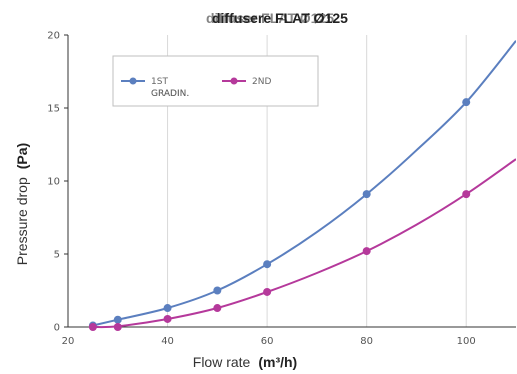  I want to click on legend: 1ST GRADIN. 2ND GRADIN., so click(215, 81).